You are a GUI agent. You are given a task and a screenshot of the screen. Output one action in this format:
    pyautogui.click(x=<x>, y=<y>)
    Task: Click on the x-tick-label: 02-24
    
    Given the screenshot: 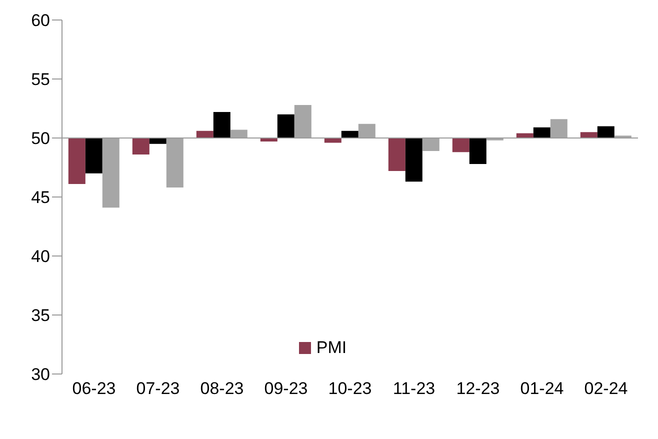 What is the action you would take?
    pyautogui.click(x=606, y=388)
    